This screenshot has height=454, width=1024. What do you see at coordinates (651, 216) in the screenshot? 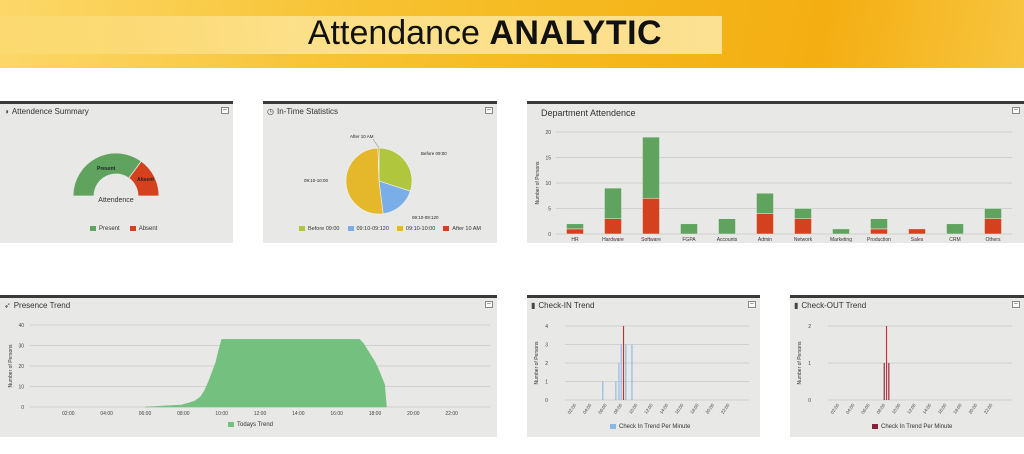
I see `bar-software-absent` at bounding box center [651, 216].